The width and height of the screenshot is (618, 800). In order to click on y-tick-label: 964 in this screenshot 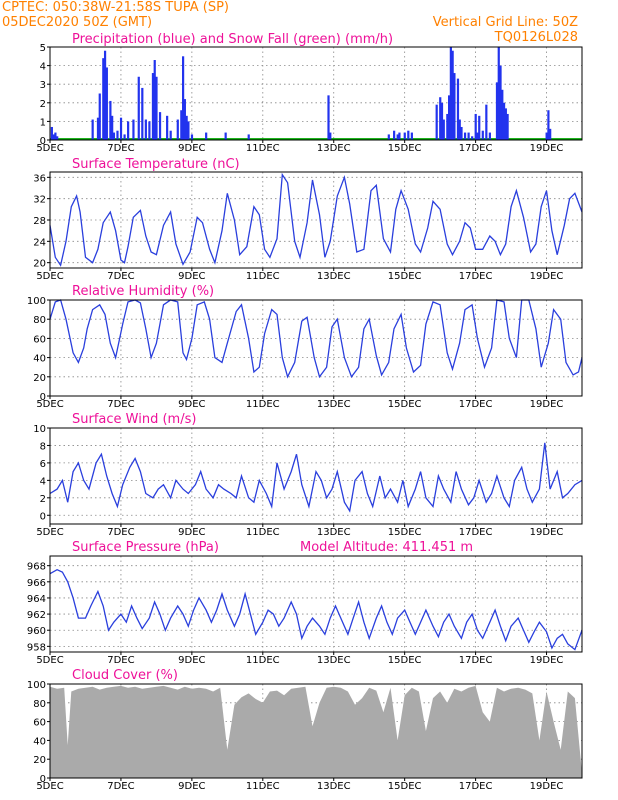, I will do `click(36, 599)`.